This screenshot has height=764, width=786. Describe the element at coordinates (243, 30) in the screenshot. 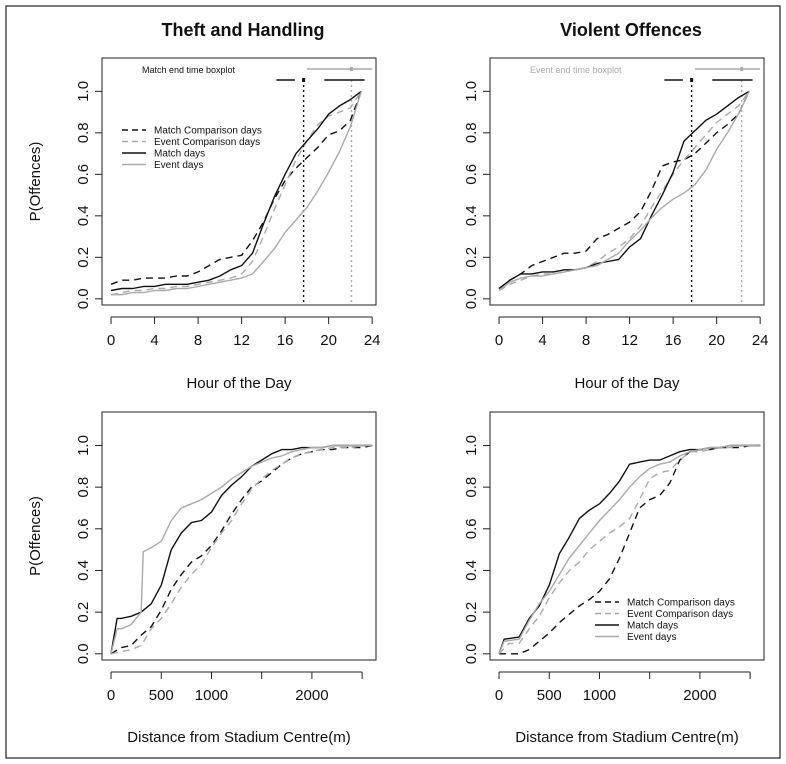

I see `chart-title: Theft and Handling` at that location.